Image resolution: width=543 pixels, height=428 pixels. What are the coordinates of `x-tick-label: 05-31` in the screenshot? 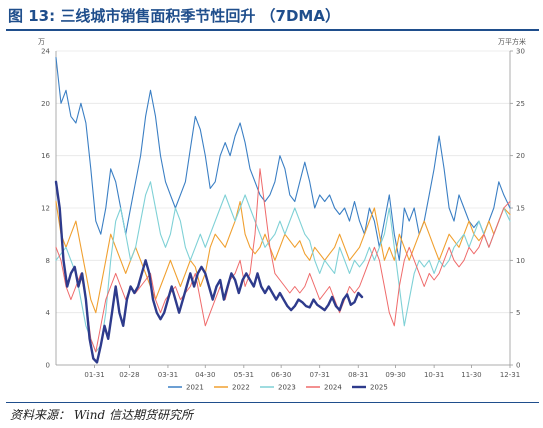 It's located at (244, 375).